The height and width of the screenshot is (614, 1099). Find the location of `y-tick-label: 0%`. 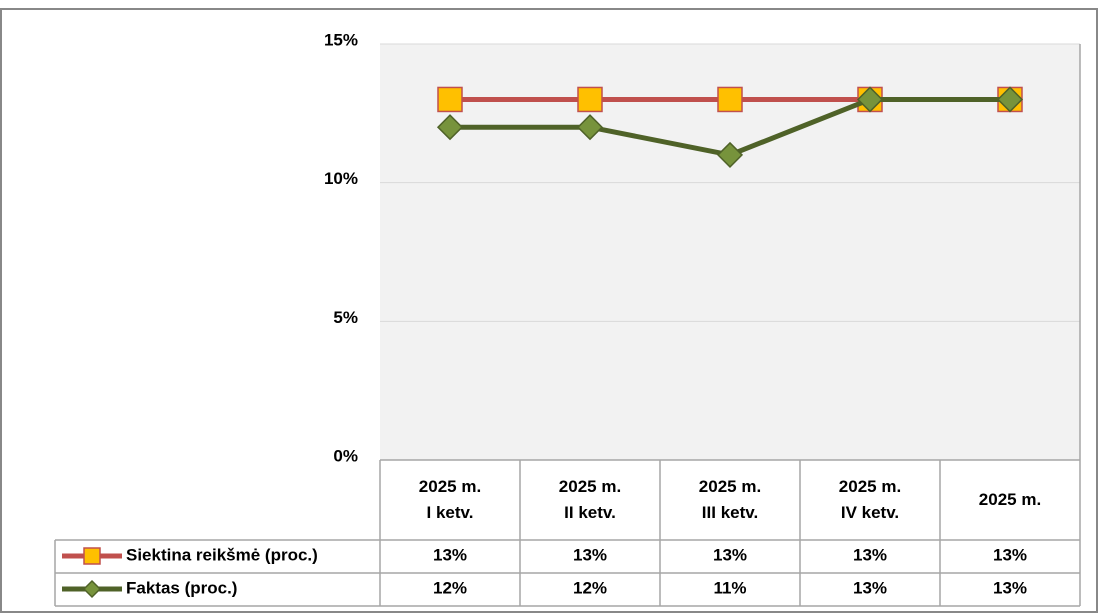

y-tick-label: 0% is located at coordinates (345, 455).